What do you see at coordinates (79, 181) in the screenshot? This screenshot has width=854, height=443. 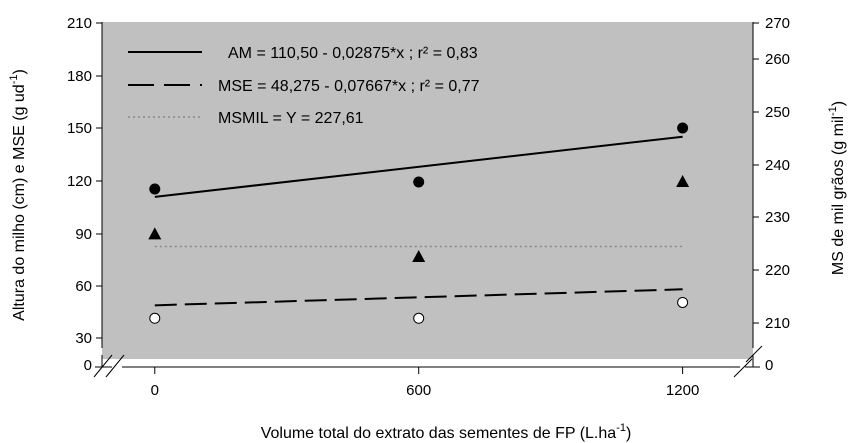 I see `y-left-tick-label: 120` at bounding box center [79, 181].